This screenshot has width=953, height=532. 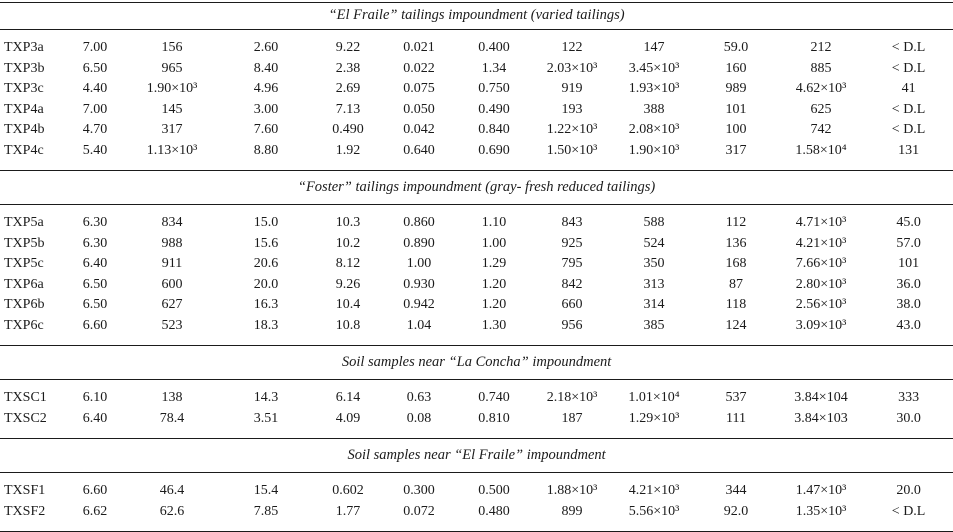 What do you see at coordinates (494, 263) in the screenshot?
I see `value-cell: 1.29` at bounding box center [494, 263].